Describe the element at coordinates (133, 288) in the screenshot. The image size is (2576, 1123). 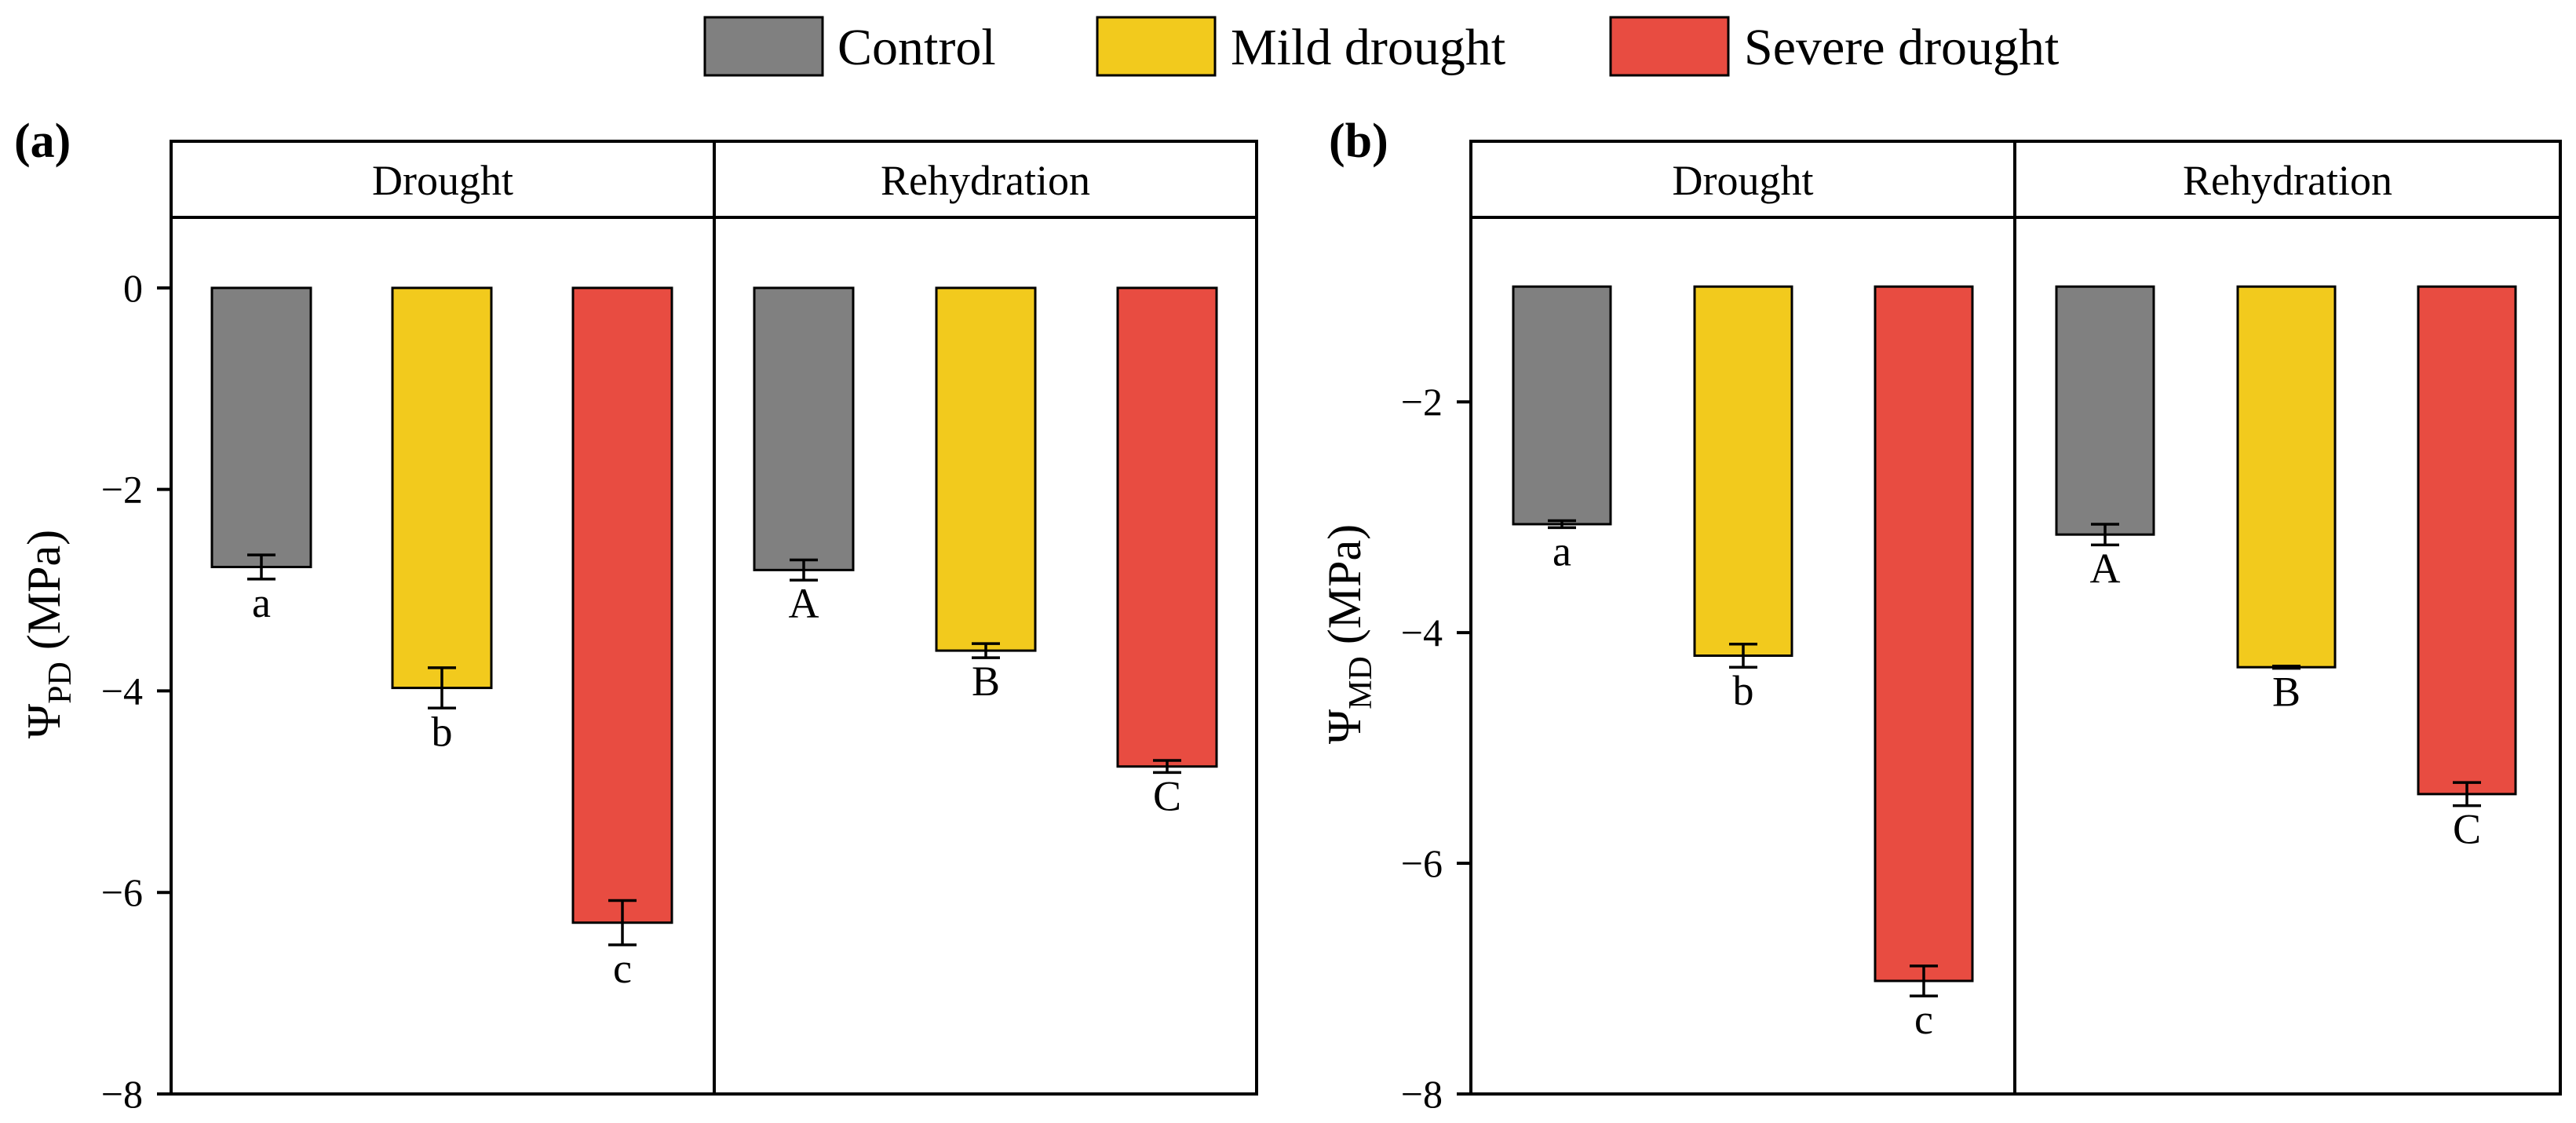
I see `y-tick-label: 0` at that location.